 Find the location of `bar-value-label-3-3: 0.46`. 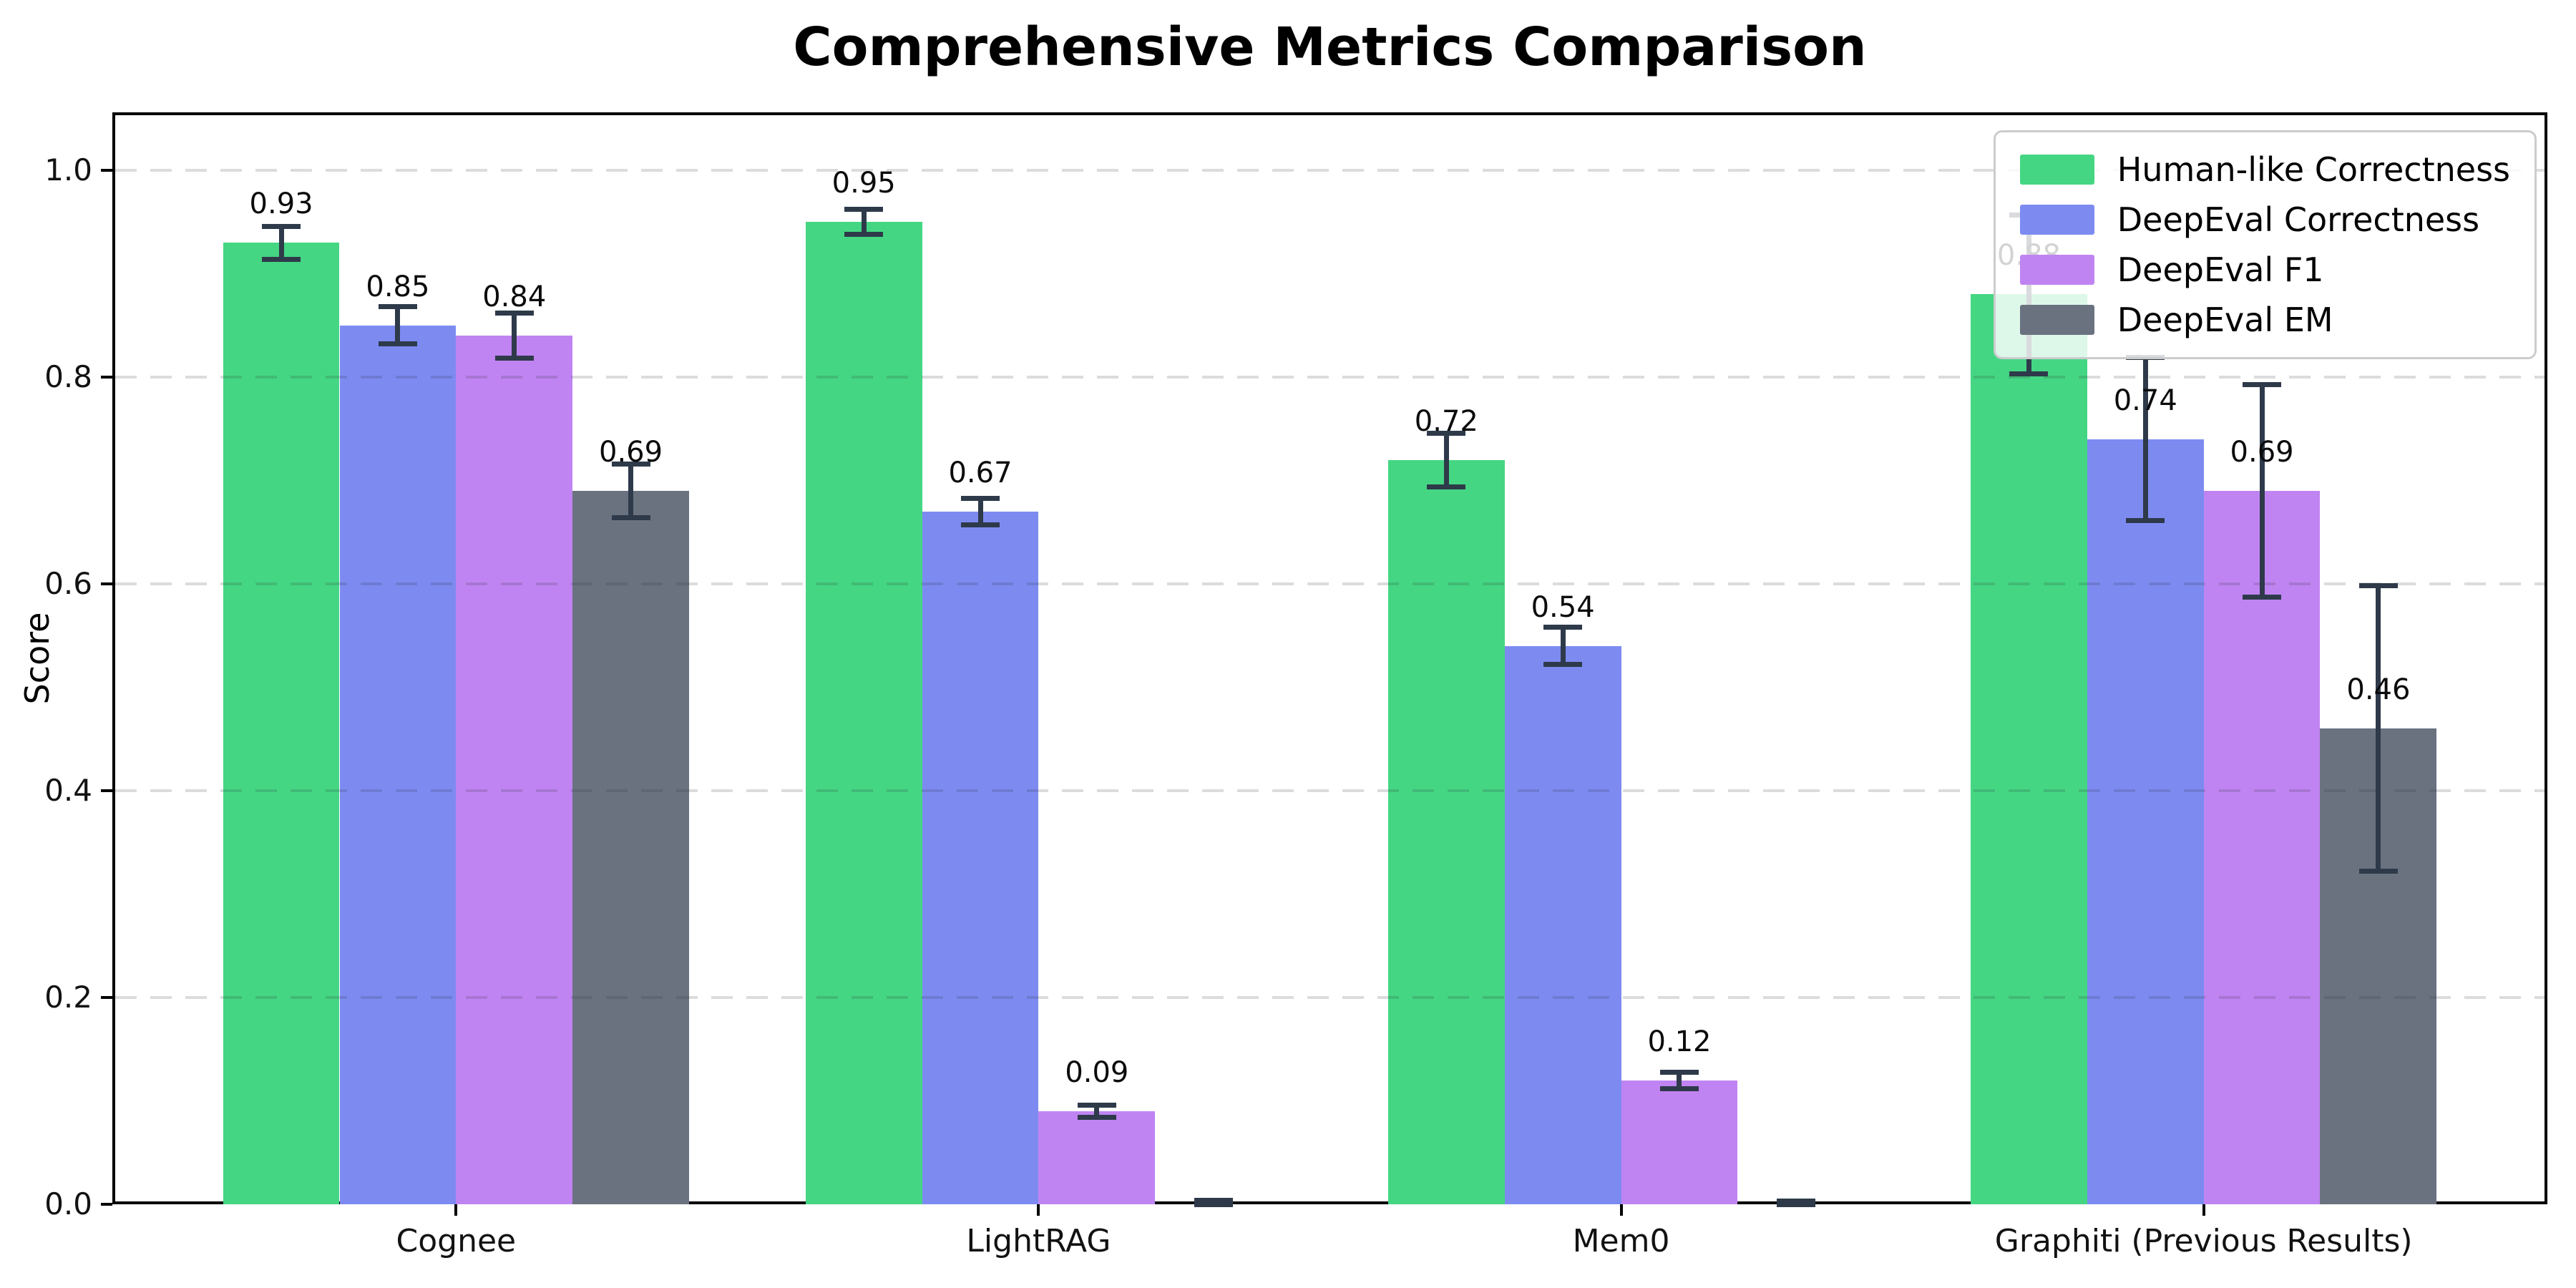

bar-value-label-3-3: 0.46 is located at coordinates (2378, 690).